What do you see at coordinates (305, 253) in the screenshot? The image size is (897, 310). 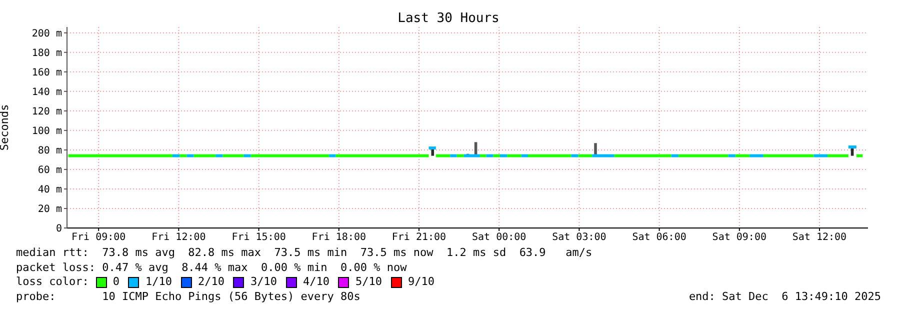 I see `text: median rtt: 73.8 ms avg 82.8 ms max 73.5 ms min 73.5 ms now 1.2 ms sd 63.9 am/s` at bounding box center [305, 253].